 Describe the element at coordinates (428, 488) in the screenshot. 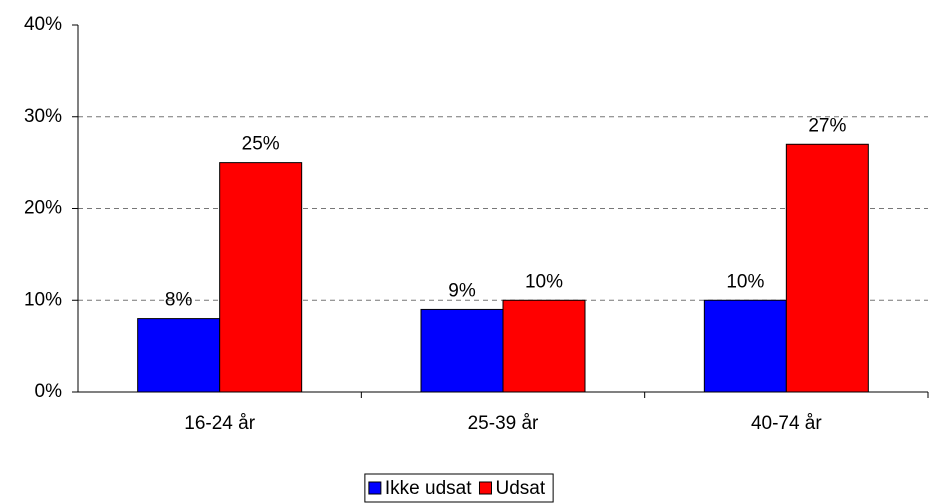

I see `legend-label: Ikke udsat` at that location.